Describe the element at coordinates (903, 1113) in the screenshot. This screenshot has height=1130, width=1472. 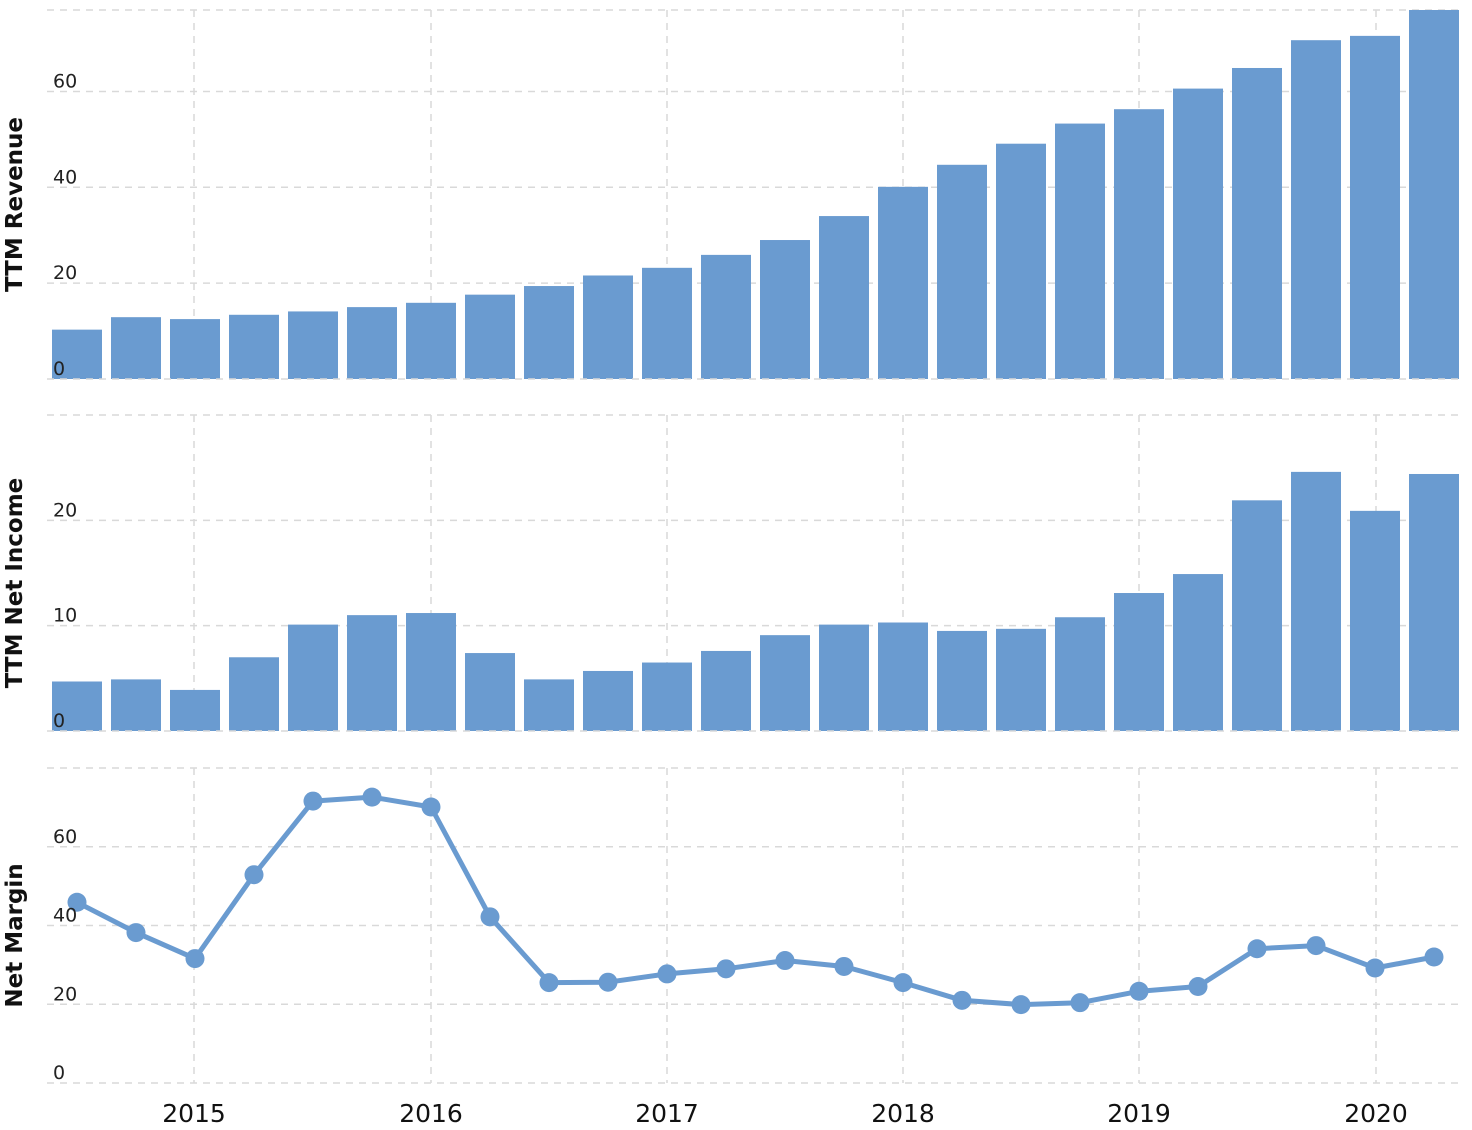
I see `x-tick-label: 2018` at that location.